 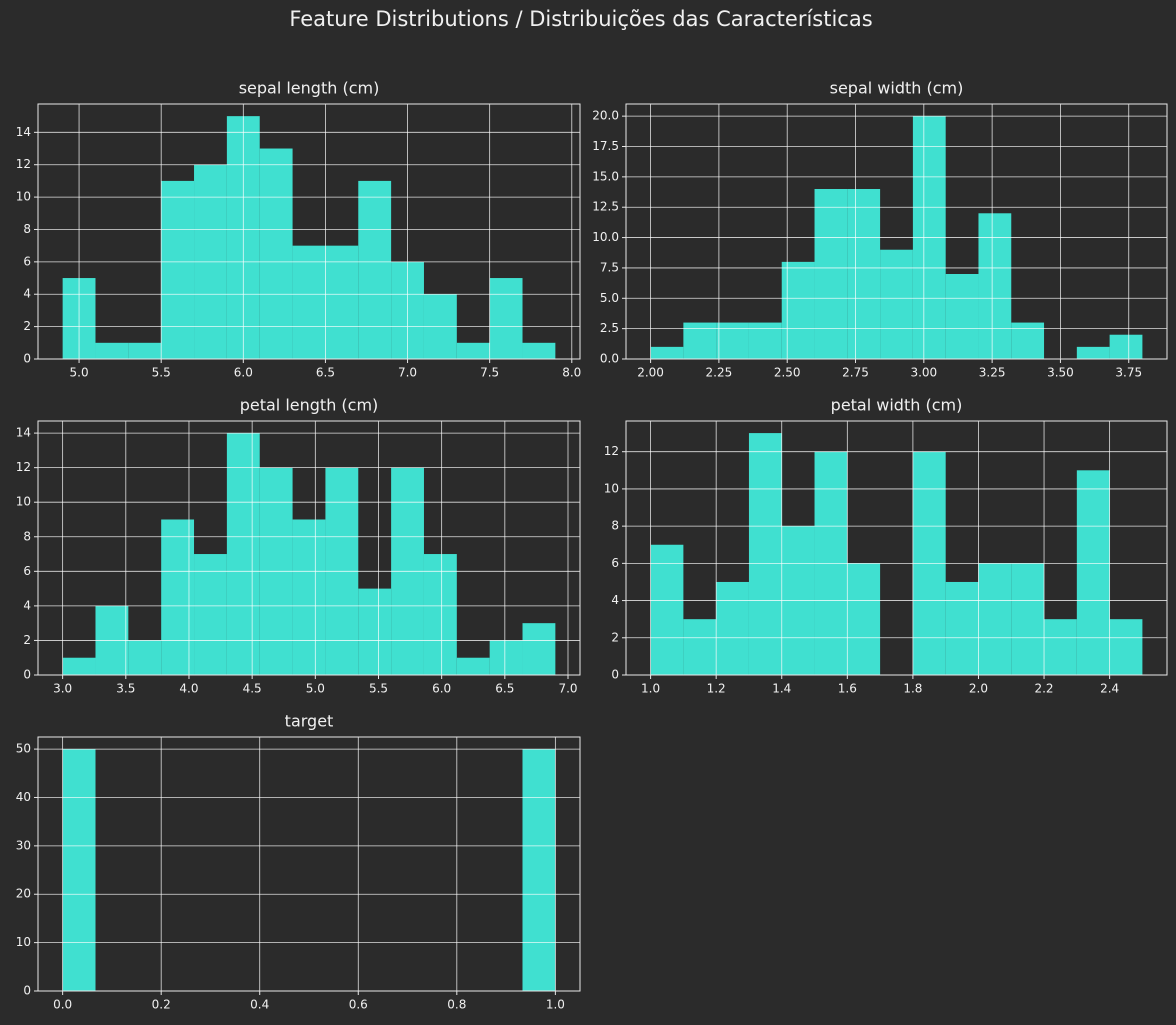 What do you see at coordinates (23, 132) in the screenshot?
I see `y-tick-label: 14` at bounding box center [23, 132].